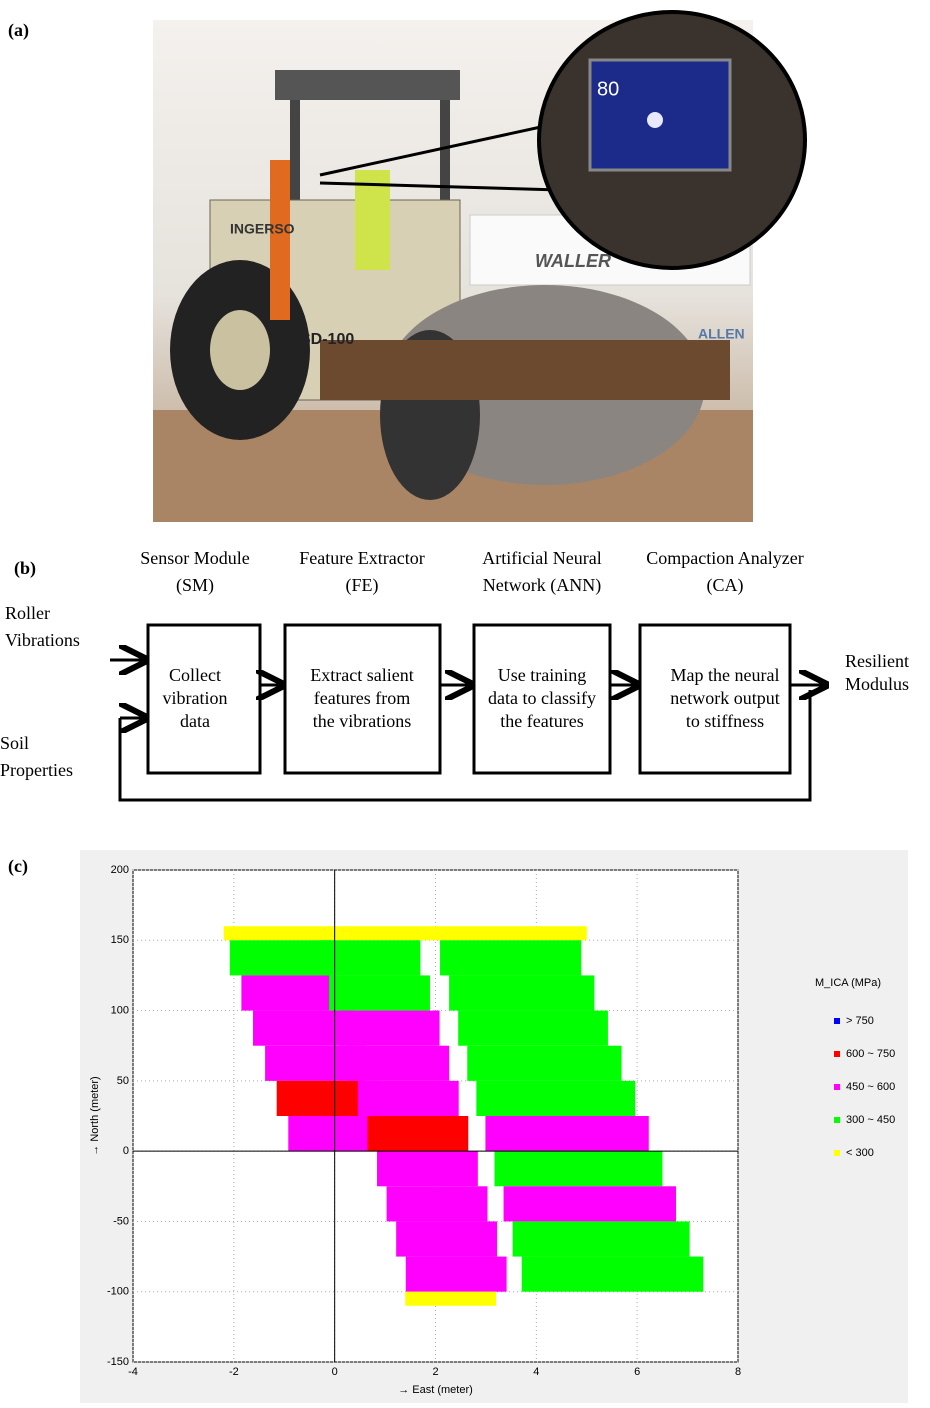 The height and width of the screenshot is (1408, 930). What do you see at coordinates (362, 721) in the screenshot?
I see `stage-text: the vibrations` at bounding box center [362, 721].